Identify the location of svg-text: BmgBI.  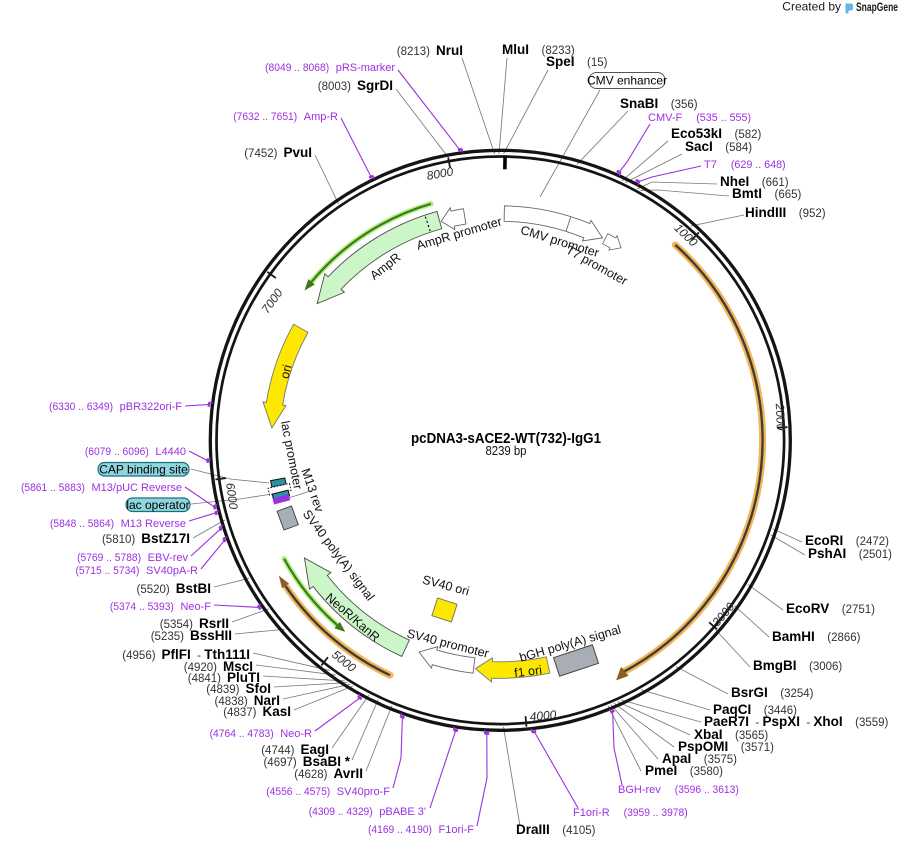
(775, 665).